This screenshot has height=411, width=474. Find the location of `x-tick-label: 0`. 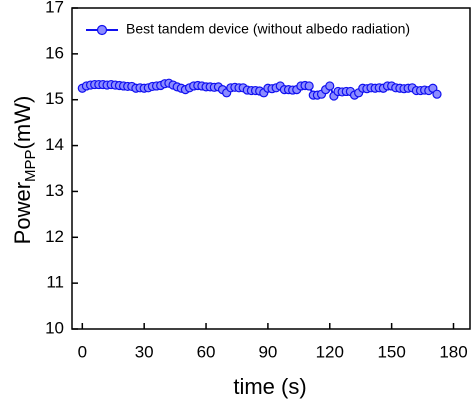

x-tick-label: 0 is located at coordinates (82, 351).